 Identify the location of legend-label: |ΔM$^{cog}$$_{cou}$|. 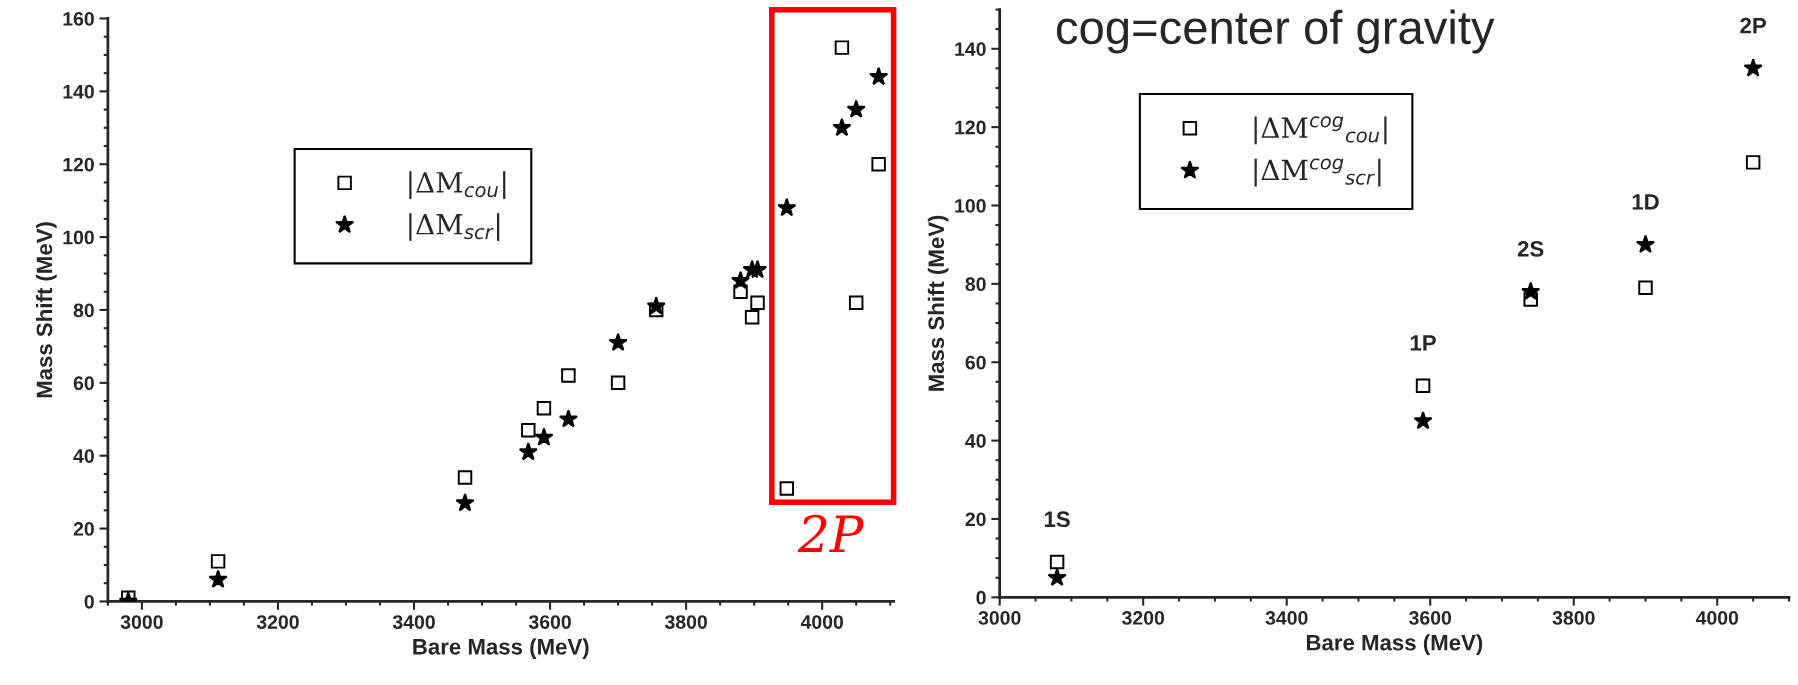
(1320, 130).